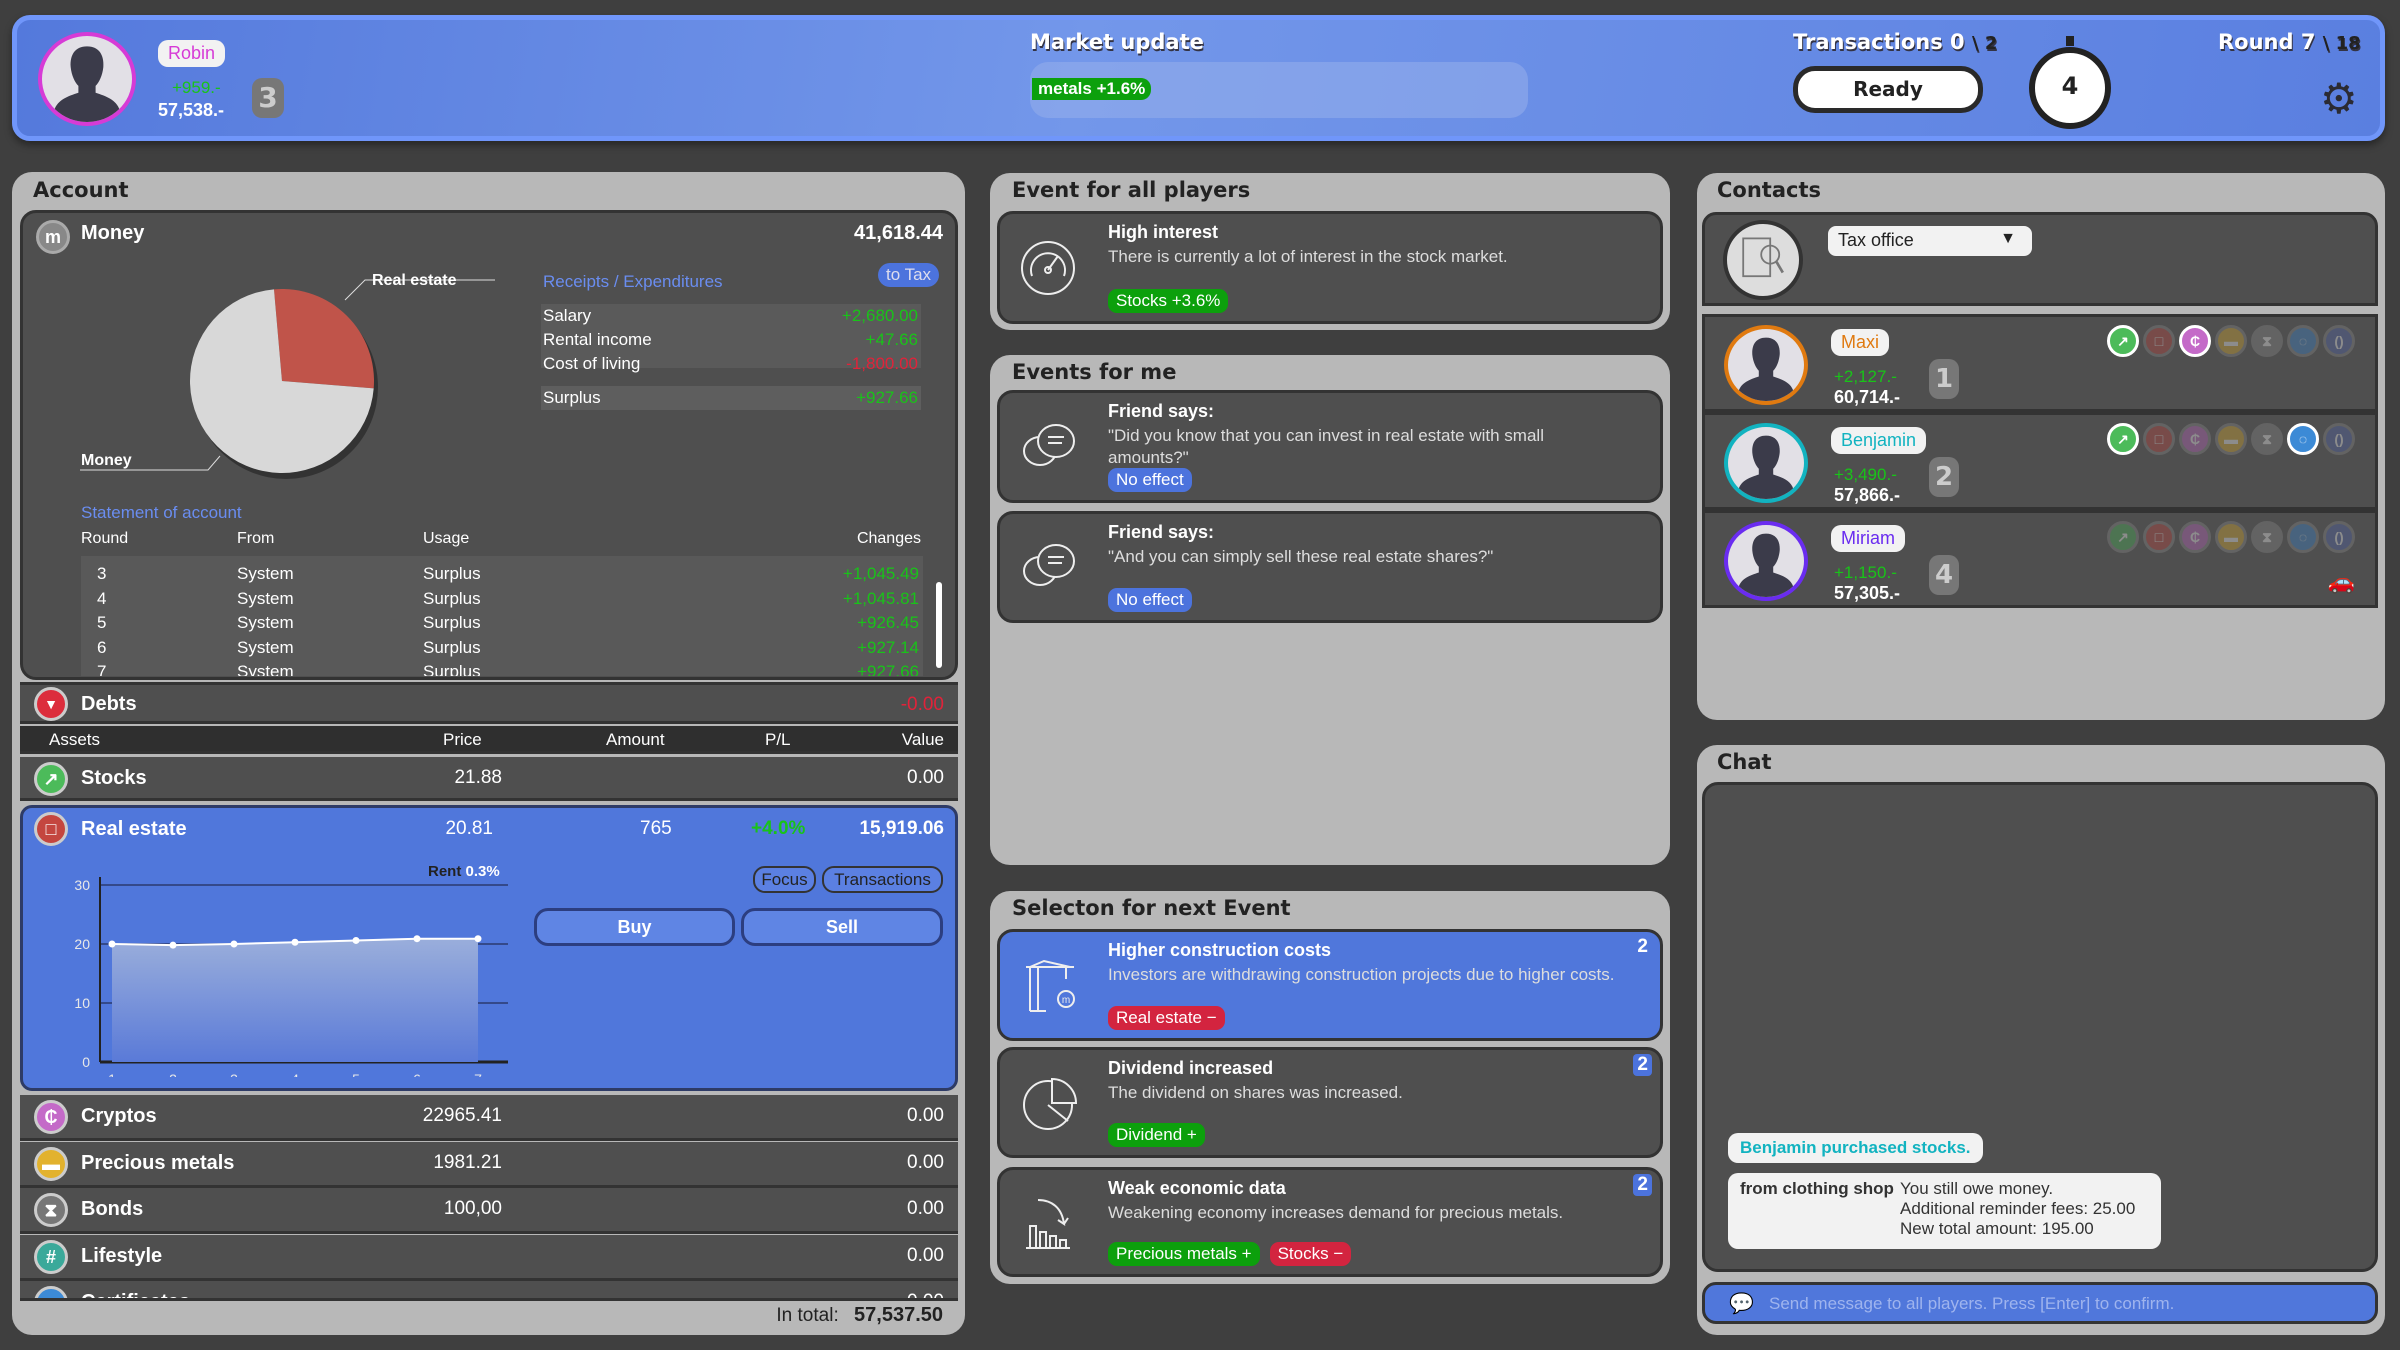 The width and height of the screenshot is (2400, 1350). Describe the element at coordinates (1168, 301) in the screenshot. I see `effect-tag: Stocks +3.6%` at that location.